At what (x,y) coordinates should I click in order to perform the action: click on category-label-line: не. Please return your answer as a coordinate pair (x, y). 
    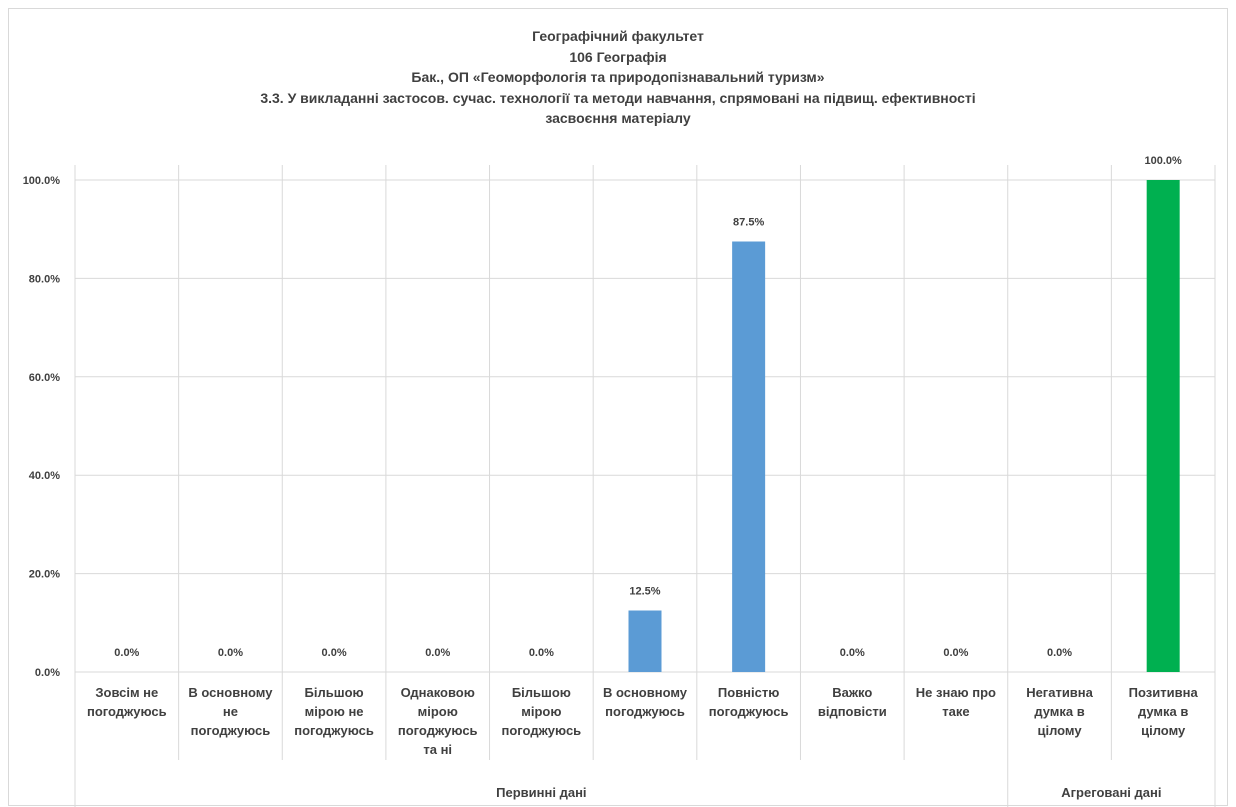
    Looking at the image, I should click on (230, 711).